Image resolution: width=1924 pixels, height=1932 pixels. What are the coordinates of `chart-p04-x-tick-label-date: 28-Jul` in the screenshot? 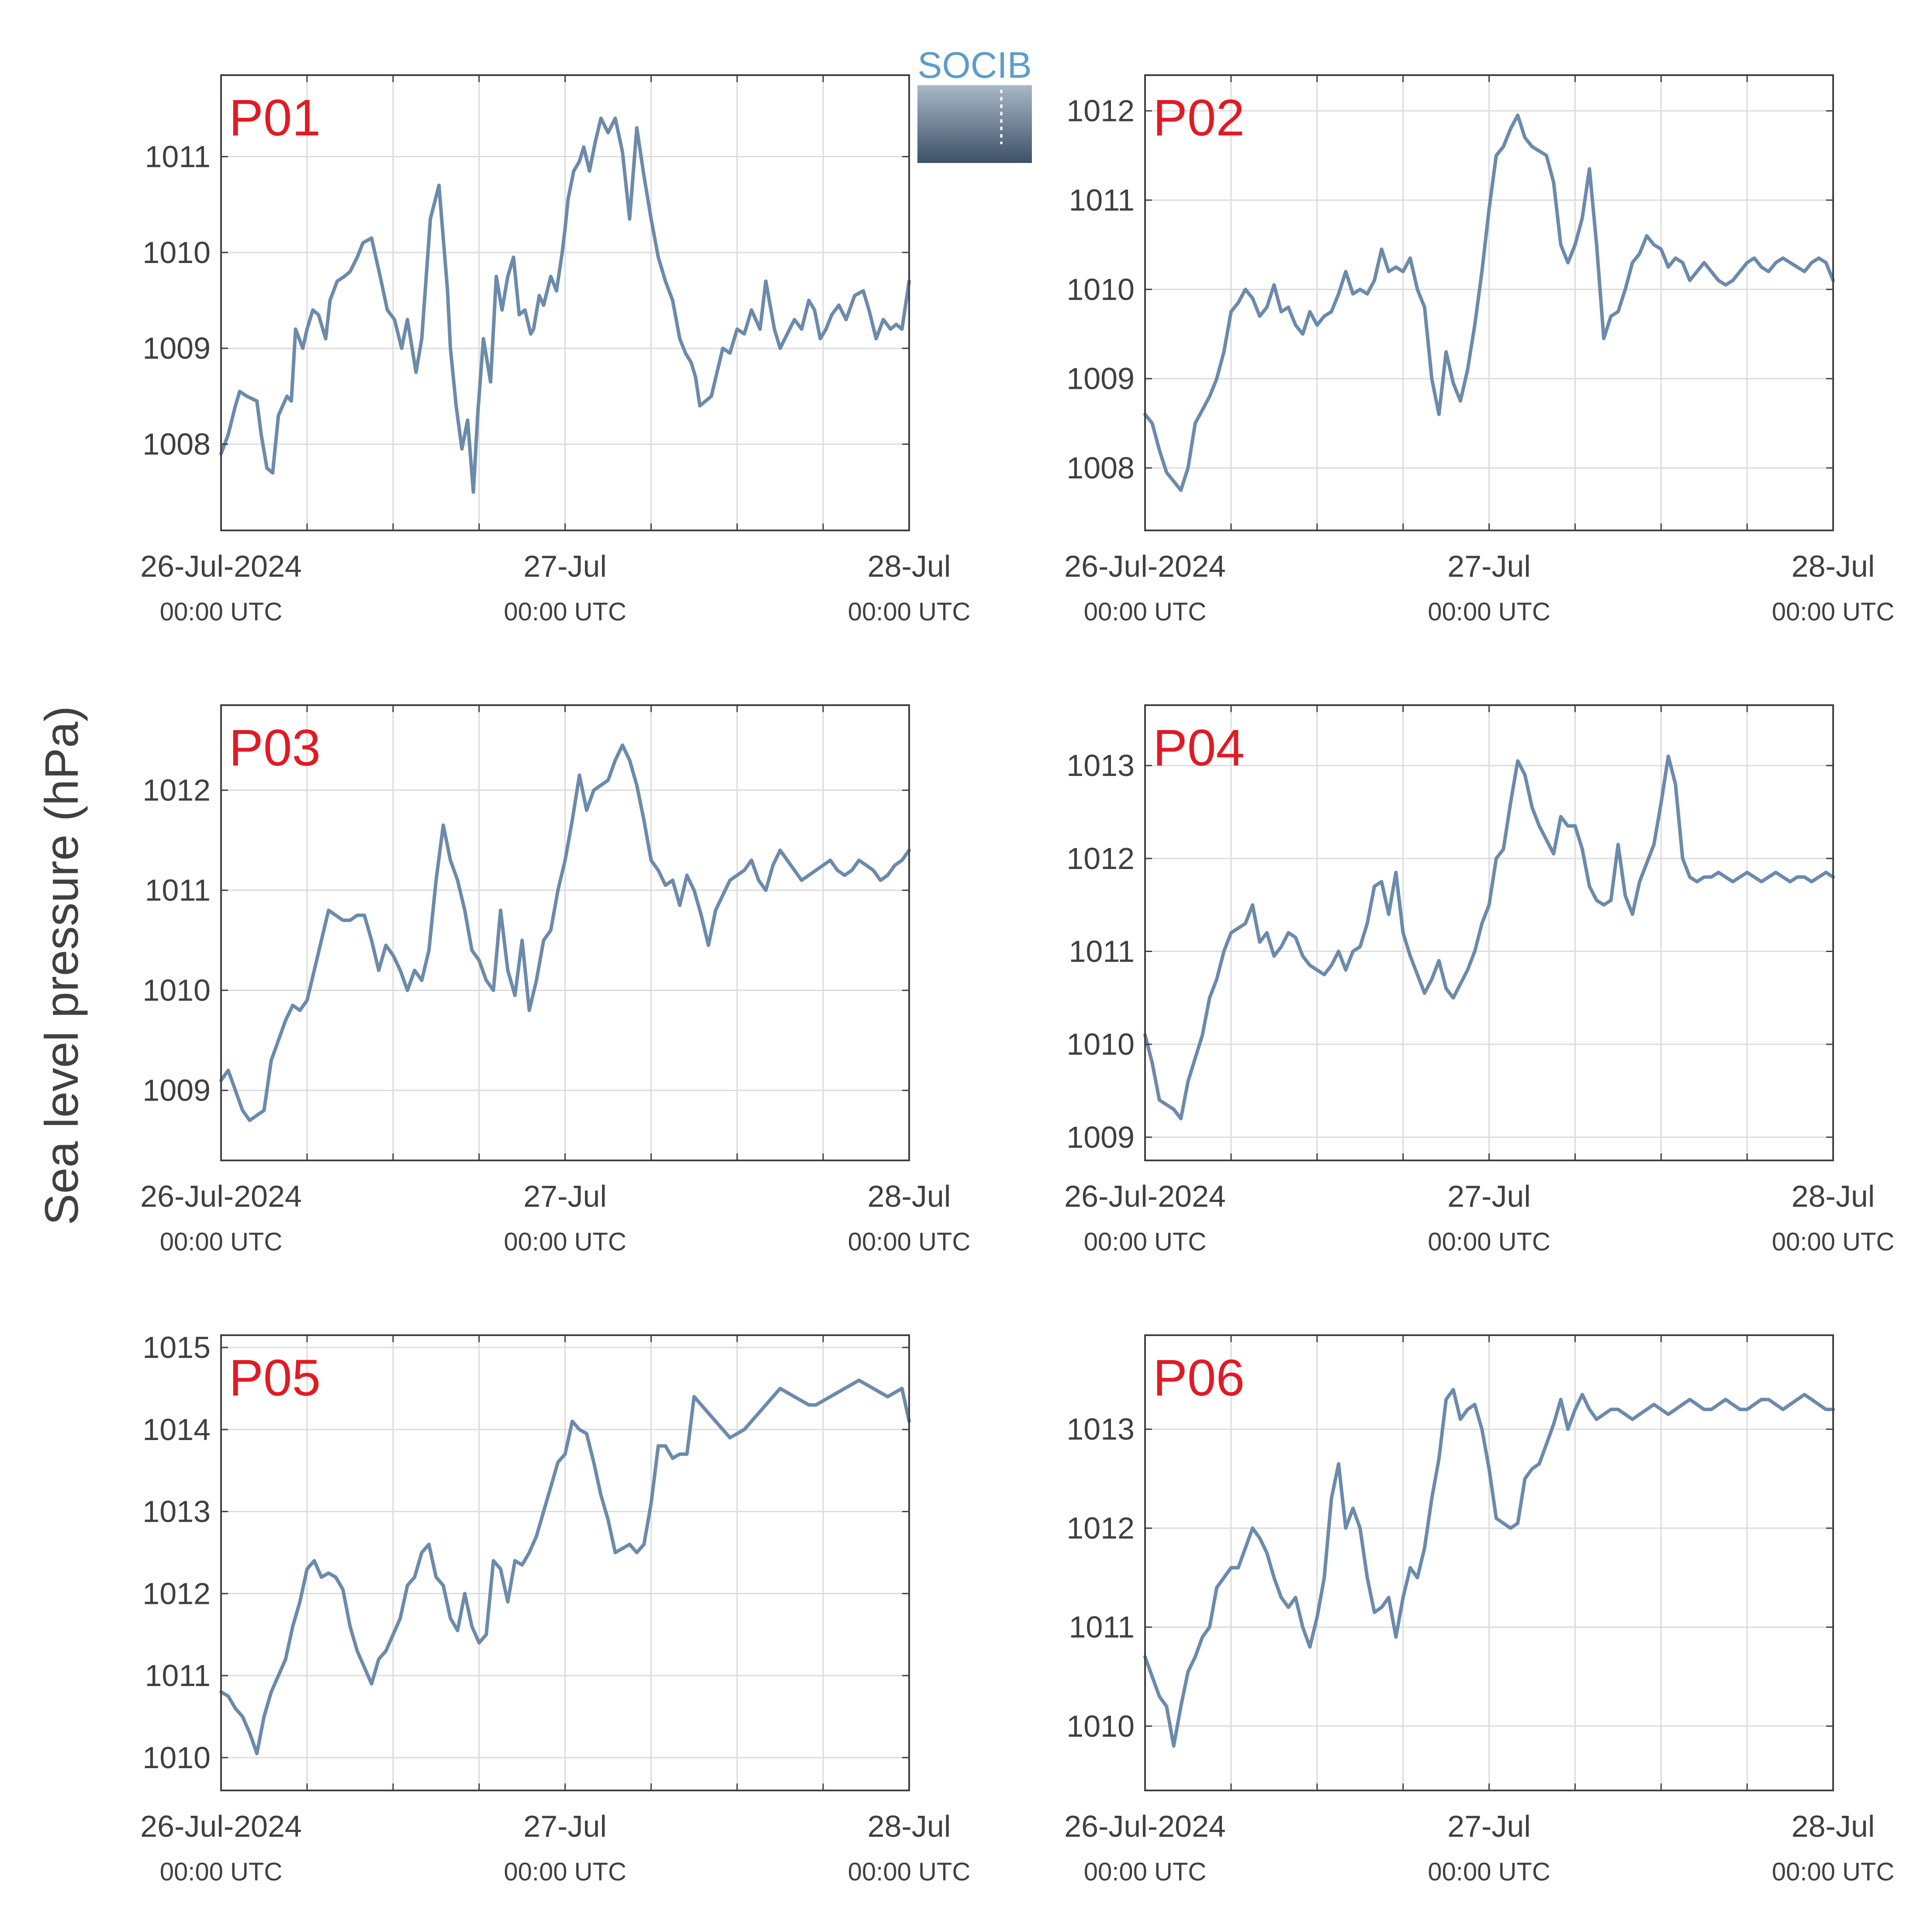 It's located at (1833, 1196).